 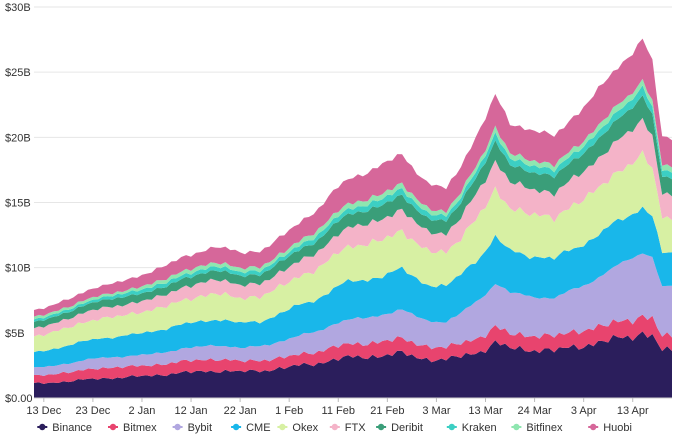 What do you see at coordinates (258, 428) in the screenshot?
I see `legend-label: CME` at bounding box center [258, 428].